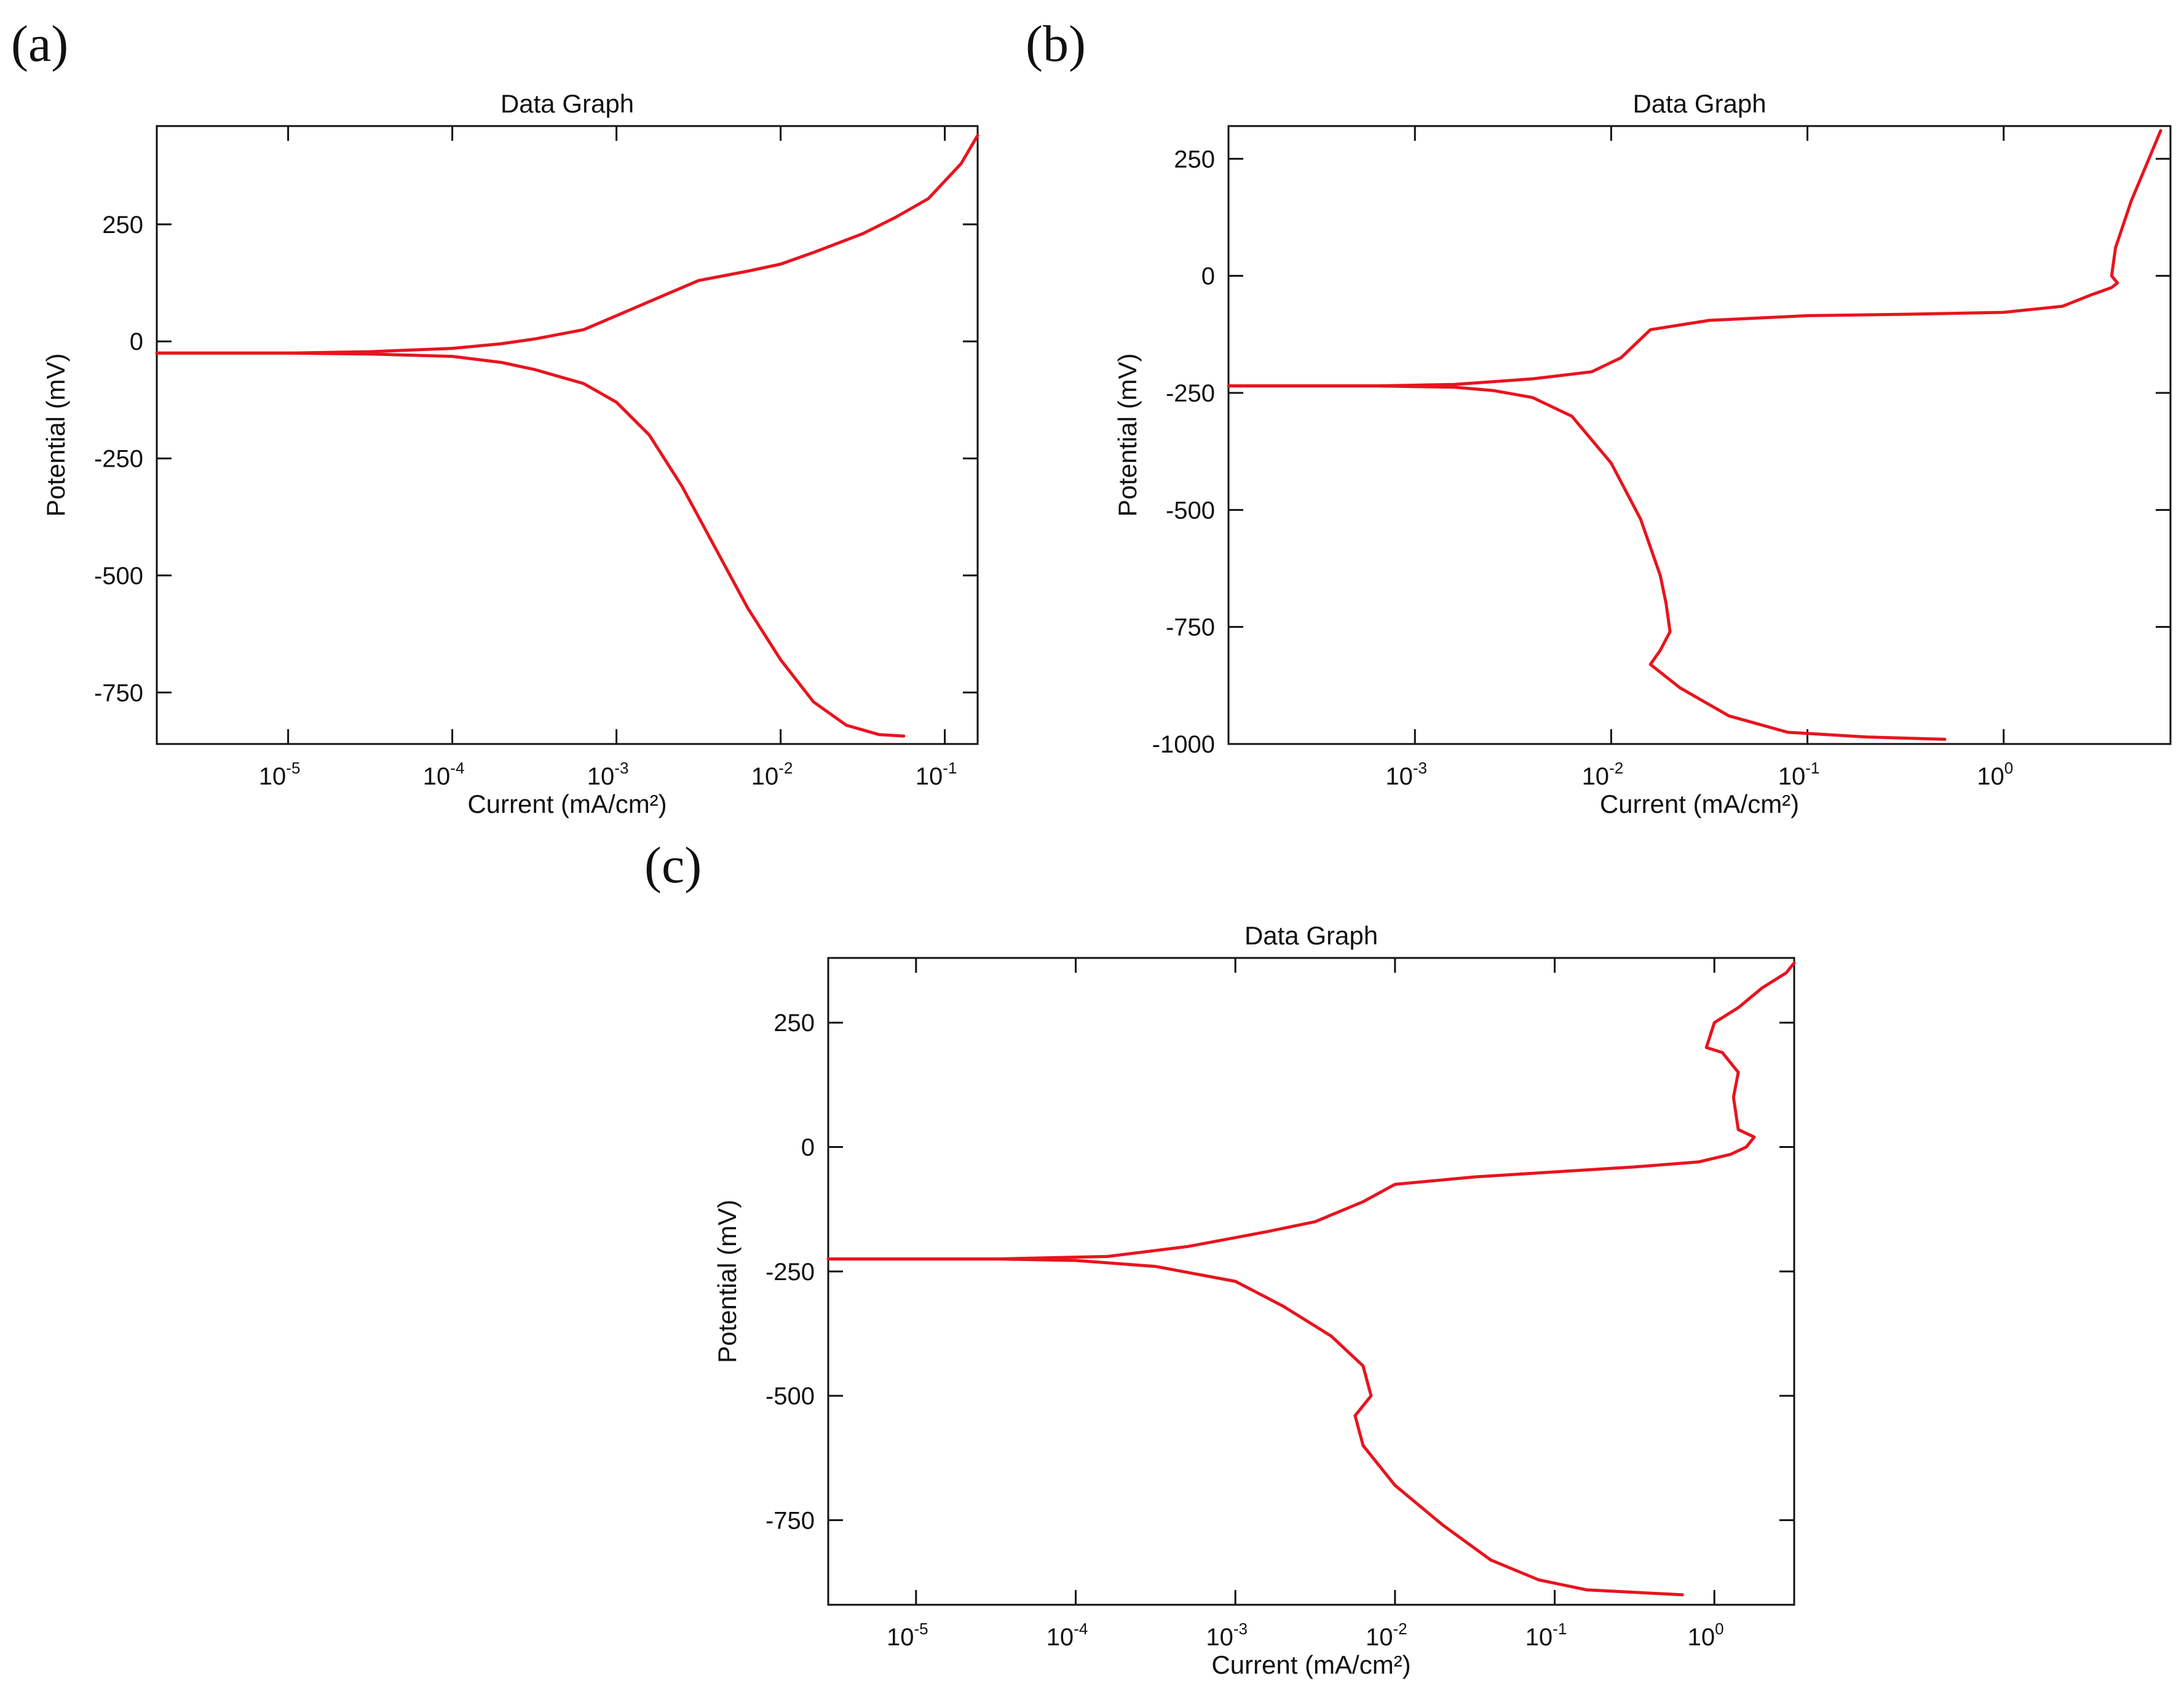  What do you see at coordinates (1546, 1635) in the screenshot?
I see `x-tick-label: 10⁻¹` at bounding box center [1546, 1635].